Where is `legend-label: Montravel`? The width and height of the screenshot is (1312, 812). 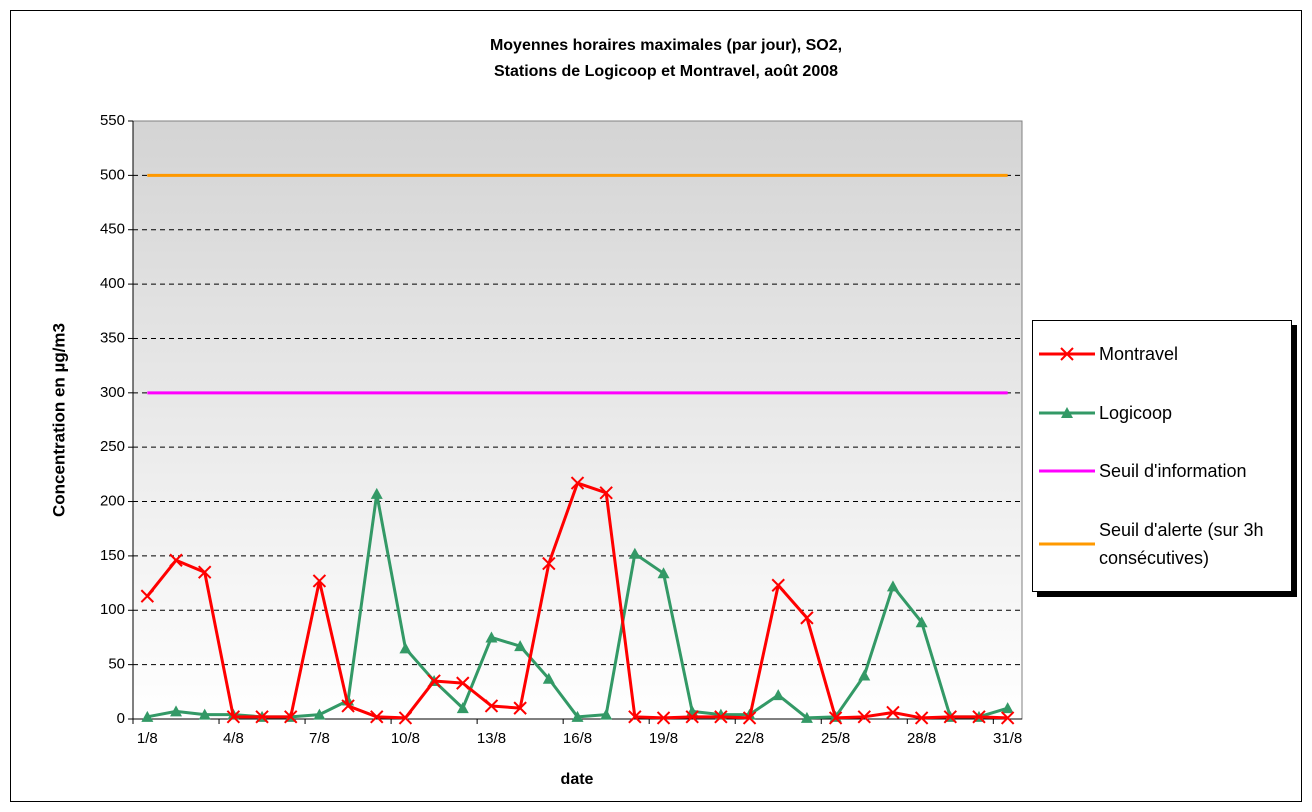
legend-label: Montravel is located at coordinates (1139, 354).